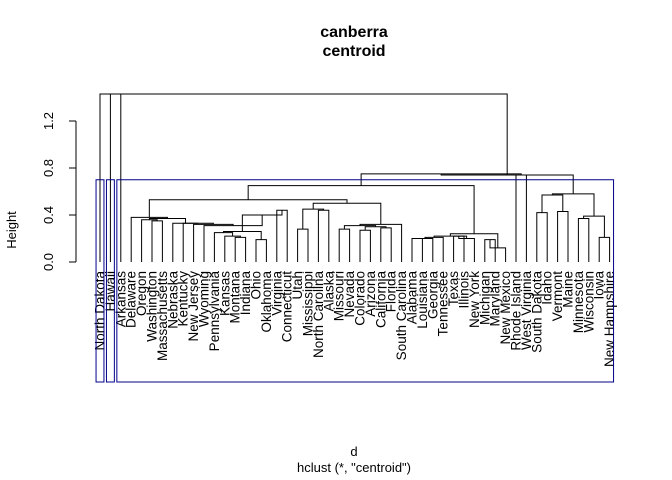 The width and height of the screenshot is (672, 480). I want to click on leaf-label: Oregon, so click(141, 293).